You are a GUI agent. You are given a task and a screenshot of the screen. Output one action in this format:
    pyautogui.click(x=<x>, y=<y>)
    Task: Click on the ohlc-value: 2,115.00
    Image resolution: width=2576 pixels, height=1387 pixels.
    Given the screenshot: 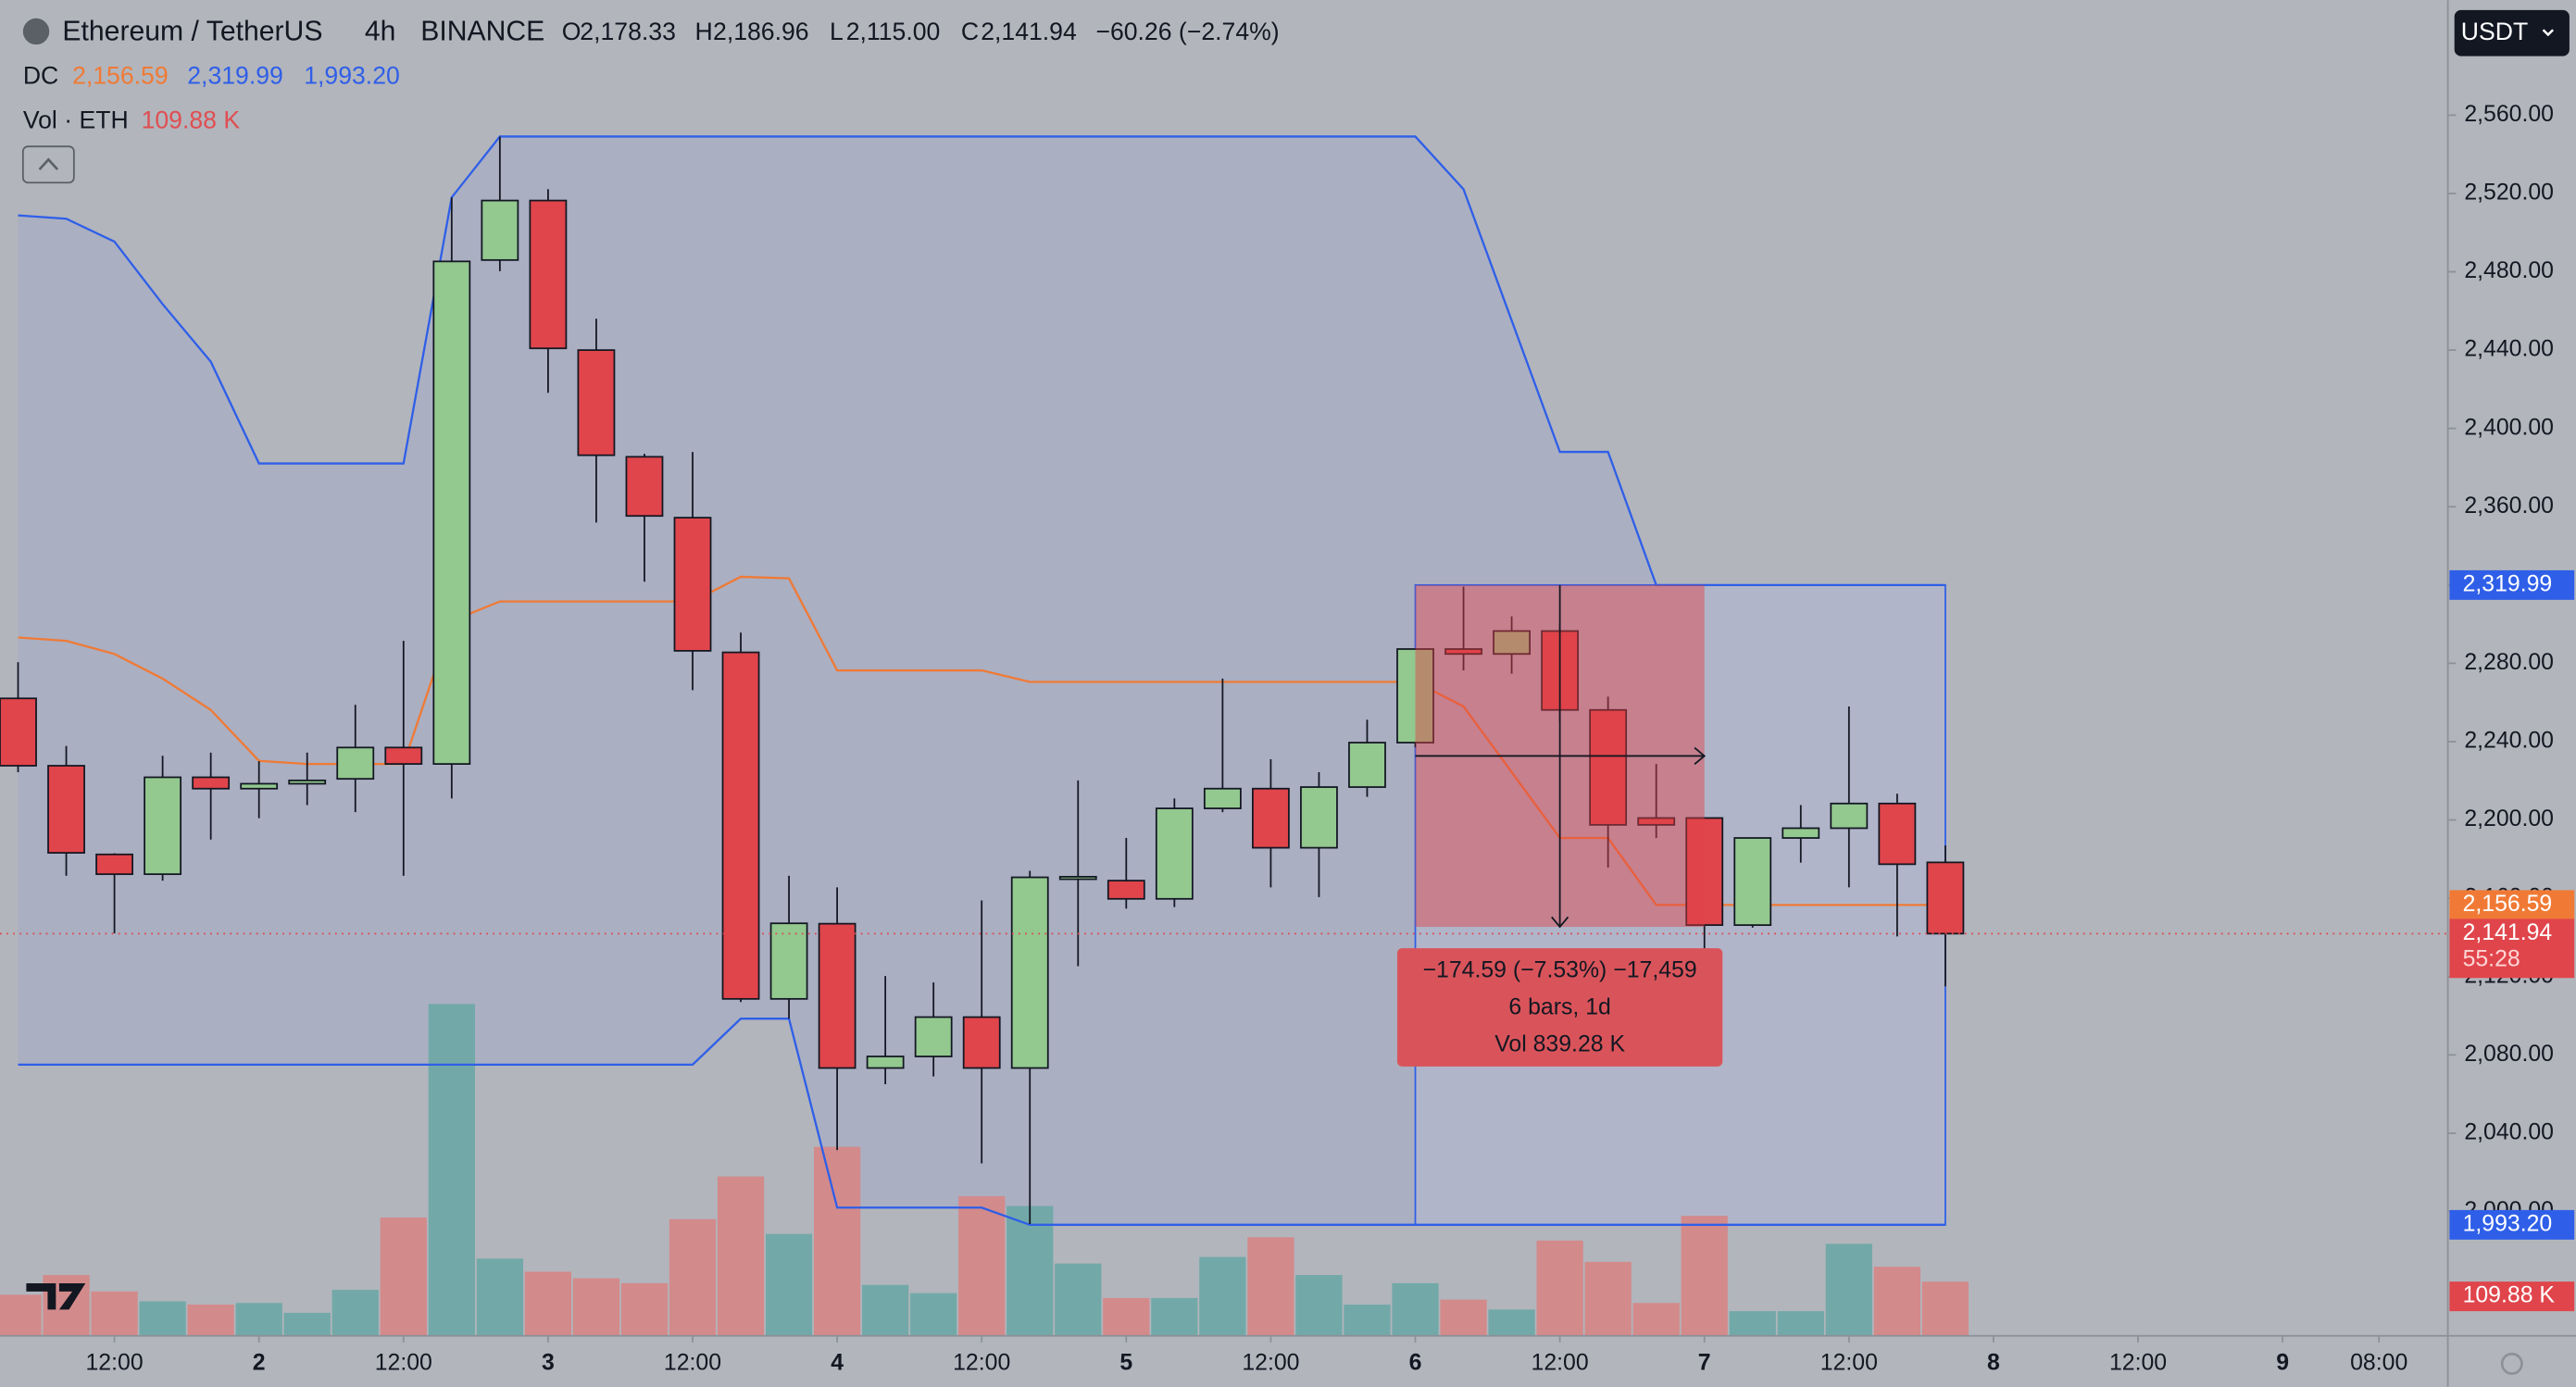 What is the action you would take?
    pyautogui.click(x=894, y=31)
    